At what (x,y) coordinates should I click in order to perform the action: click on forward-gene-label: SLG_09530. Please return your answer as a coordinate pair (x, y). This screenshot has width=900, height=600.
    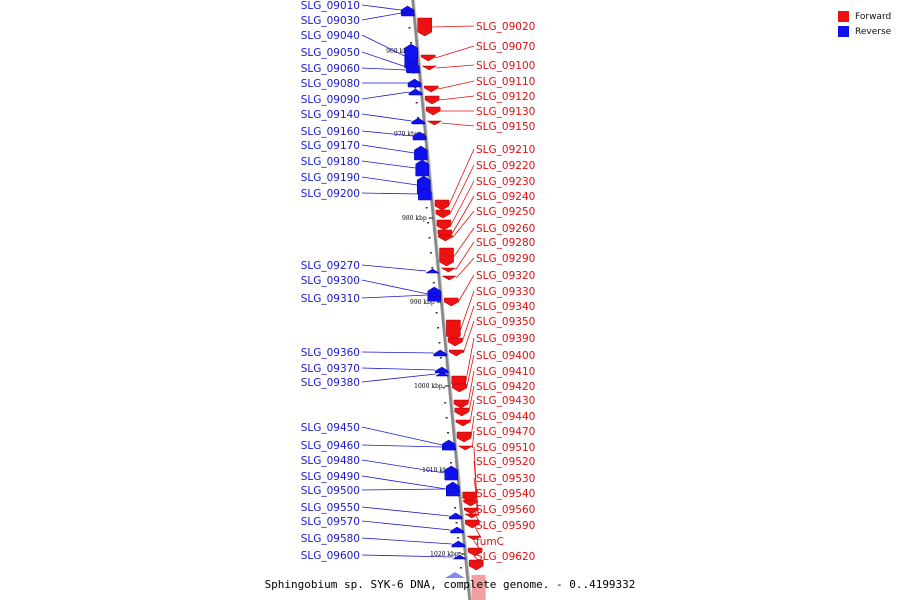
    Looking at the image, I should click on (505, 479).